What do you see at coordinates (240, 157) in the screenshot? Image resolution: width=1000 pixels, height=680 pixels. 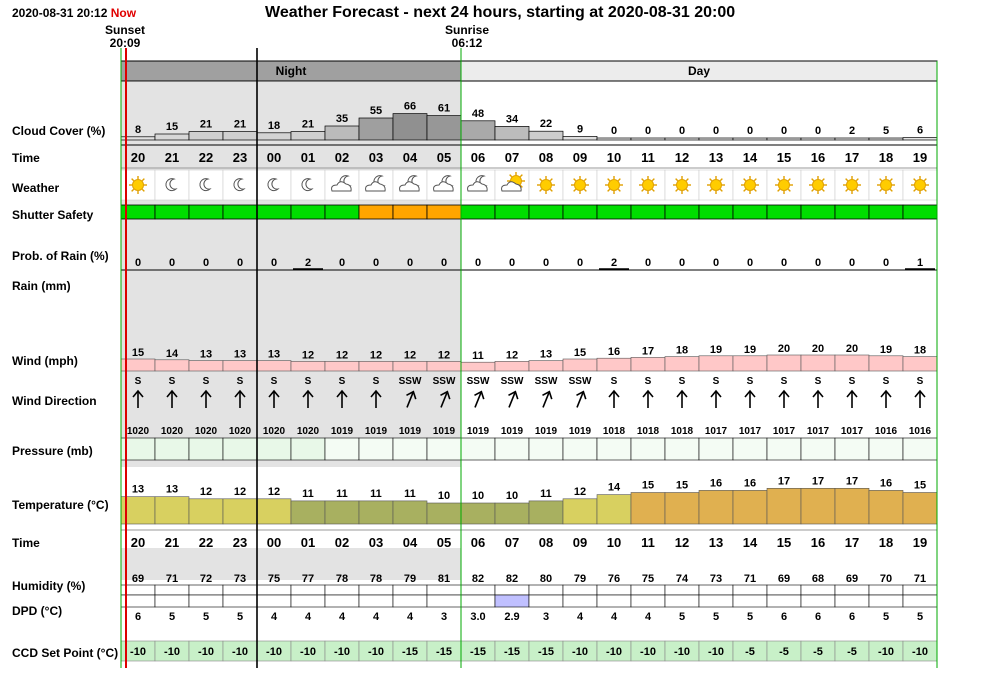 I see `hour-label: 23` at bounding box center [240, 157].